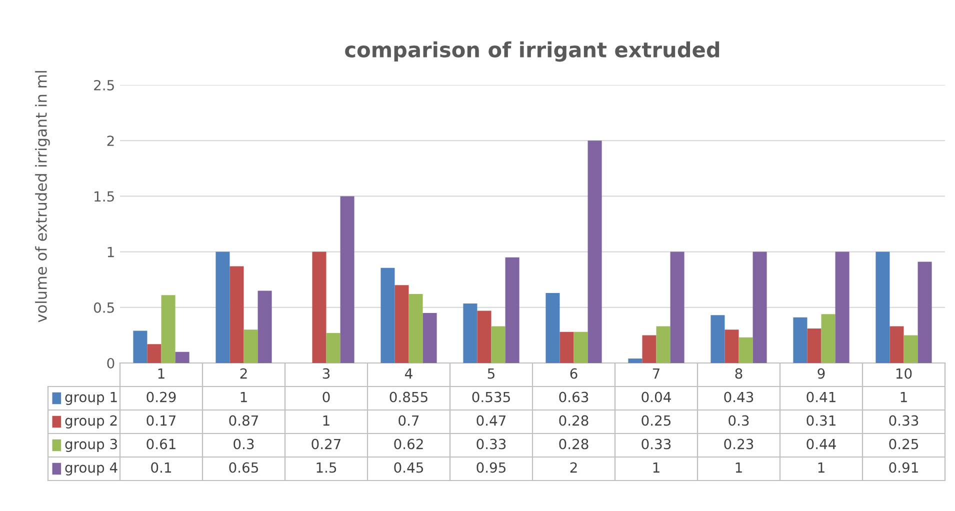  What do you see at coordinates (104, 307) in the screenshot?
I see `y-tick-label: 0.5` at bounding box center [104, 307].